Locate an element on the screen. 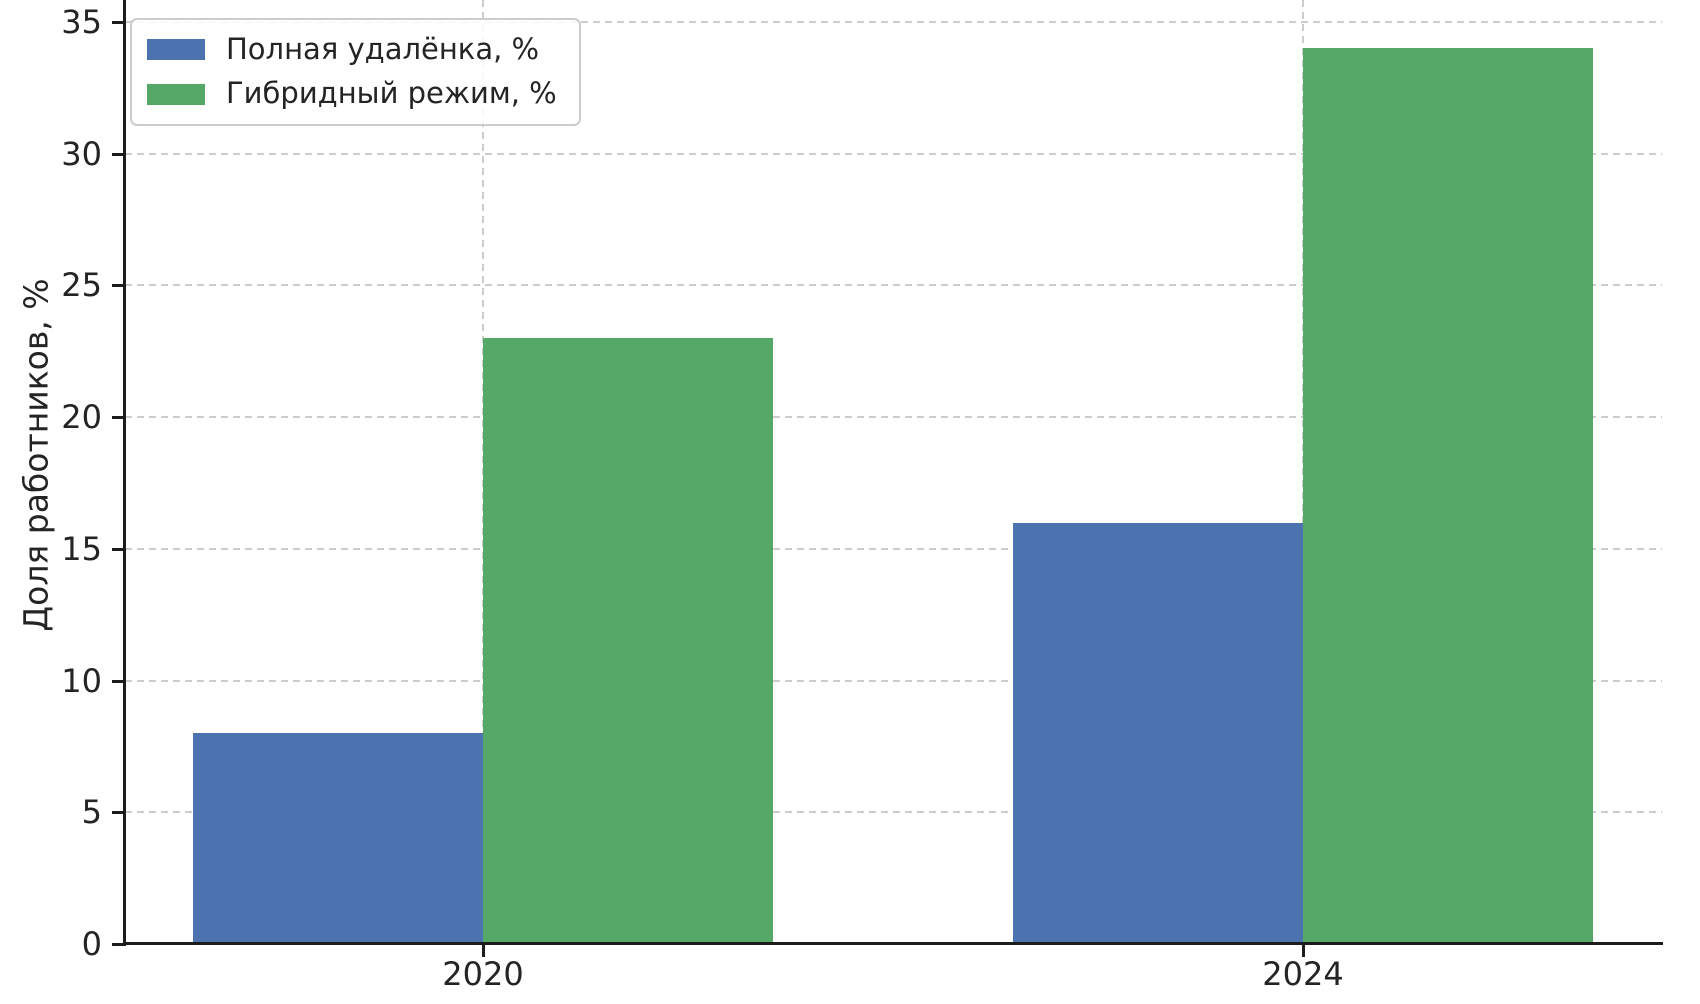  x-axis-spine is located at coordinates (893, 943).